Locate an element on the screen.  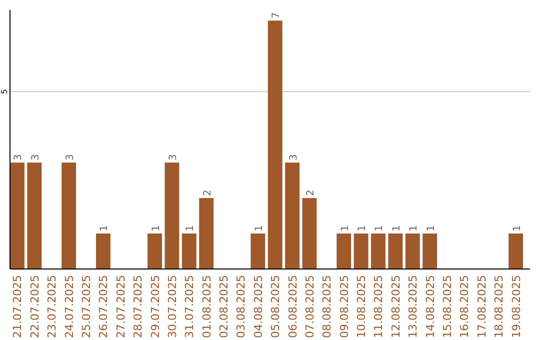
x-tick-label: 24.07.2025 is located at coordinates (69, 306).